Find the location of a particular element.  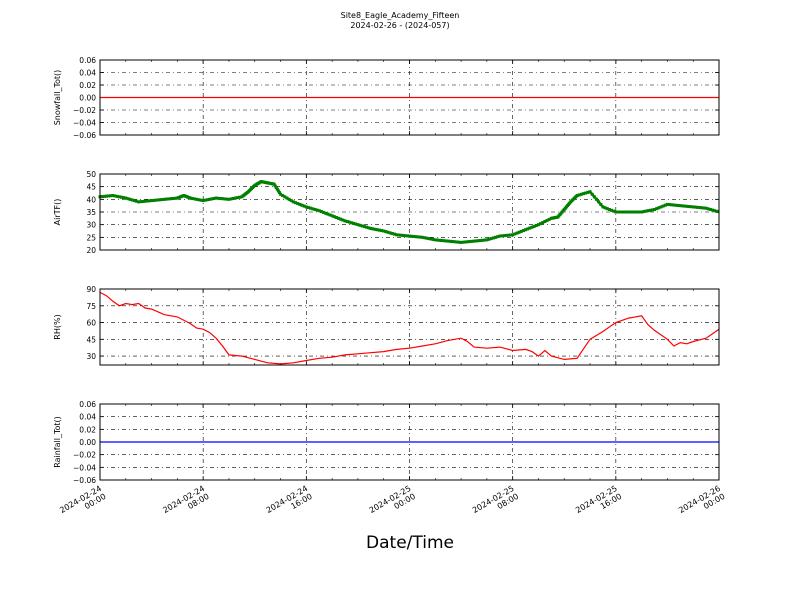

y-tick-label: 30 is located at coordinates (91, 225).